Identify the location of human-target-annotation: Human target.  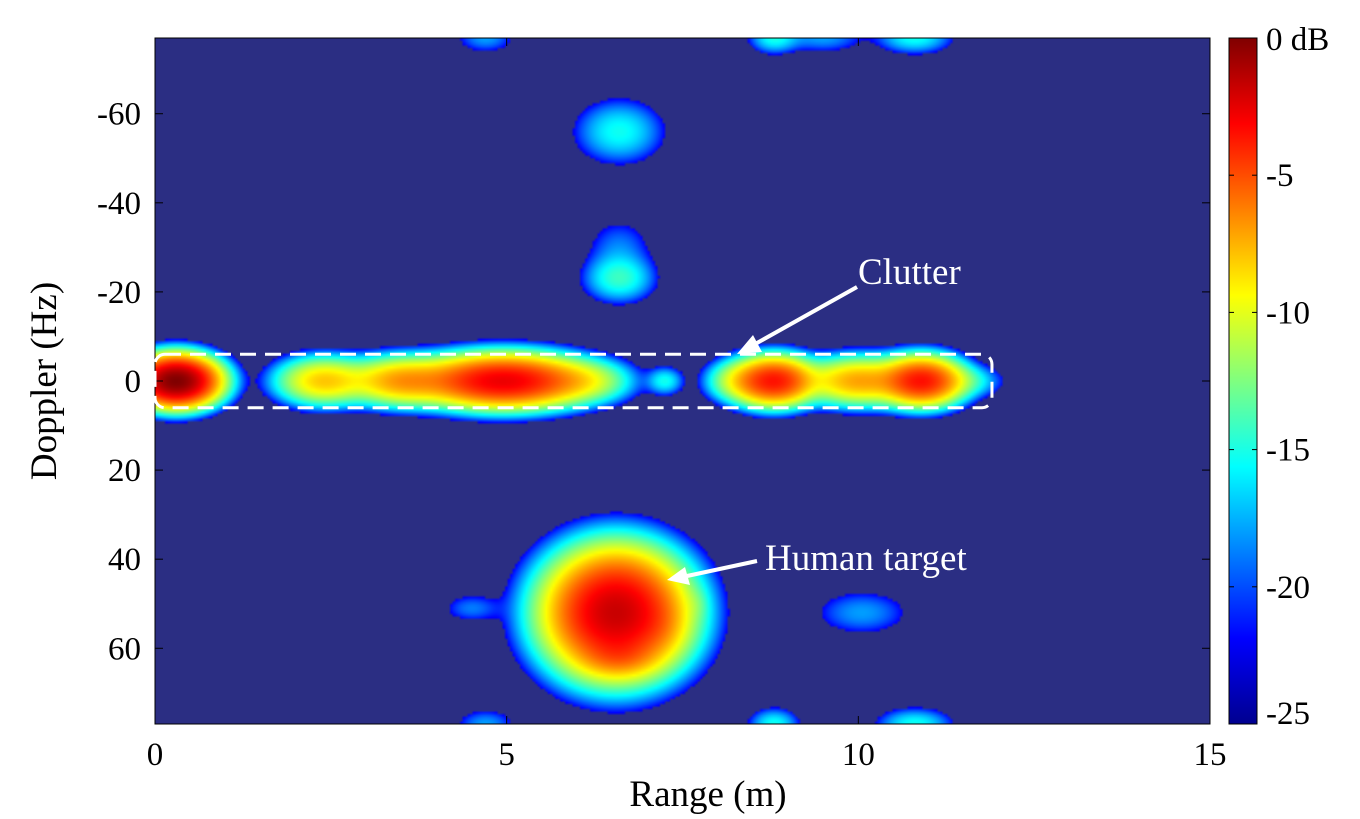
(817, 561).